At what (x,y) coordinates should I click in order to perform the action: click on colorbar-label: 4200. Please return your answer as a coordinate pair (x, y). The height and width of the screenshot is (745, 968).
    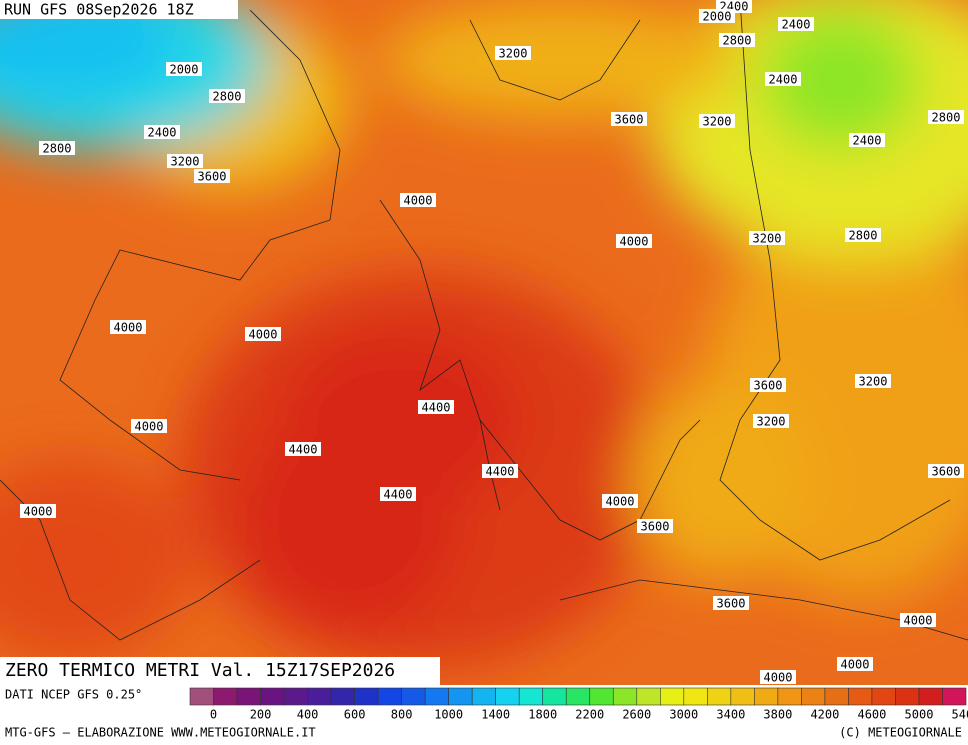
    Looking at the image, I should click on (824, 715).